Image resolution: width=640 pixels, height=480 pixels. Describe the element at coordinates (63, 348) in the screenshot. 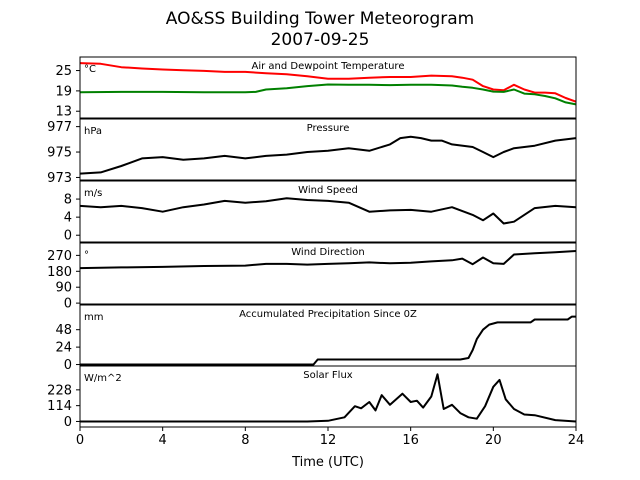

I see `y-tick-label-4-1: 24` at that location.